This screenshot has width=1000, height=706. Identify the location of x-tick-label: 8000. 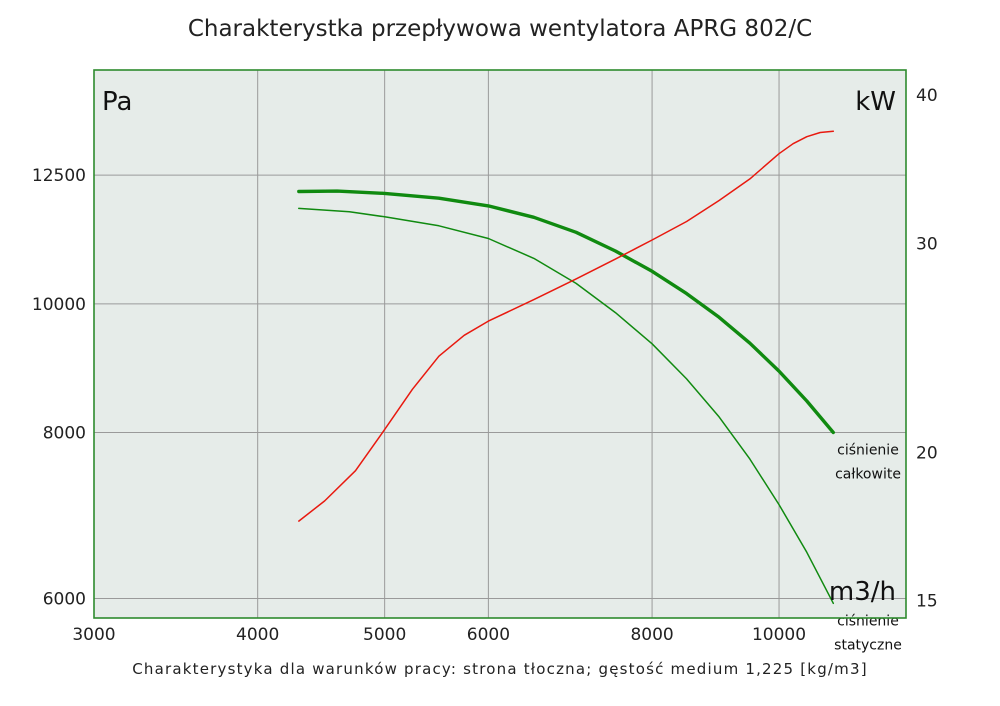
(651, 635).